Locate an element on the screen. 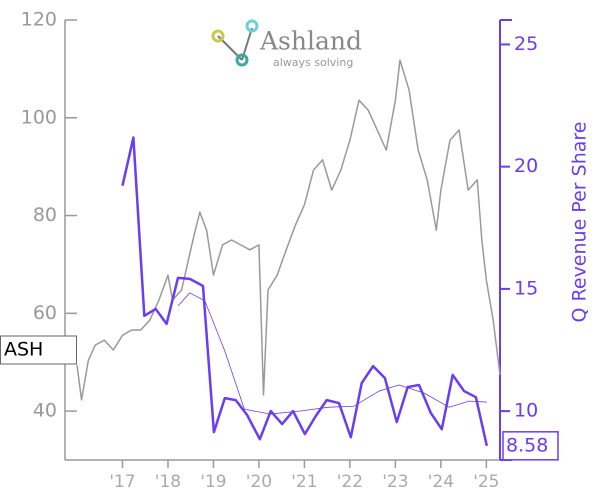 This screenshot has height=500, width=600. y2-axis-label: Q Revenue Per Share is located at coordinates (580, 222).